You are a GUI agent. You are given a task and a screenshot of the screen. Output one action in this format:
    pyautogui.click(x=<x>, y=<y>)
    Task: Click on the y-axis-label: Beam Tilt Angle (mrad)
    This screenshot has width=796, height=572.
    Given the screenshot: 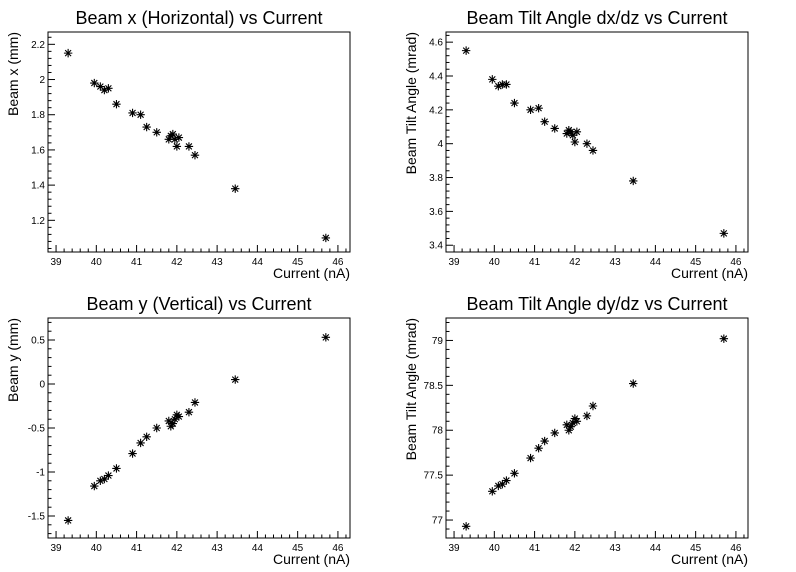 What is the action you would take?
    pyautogui.click(x=411, y=103)
    